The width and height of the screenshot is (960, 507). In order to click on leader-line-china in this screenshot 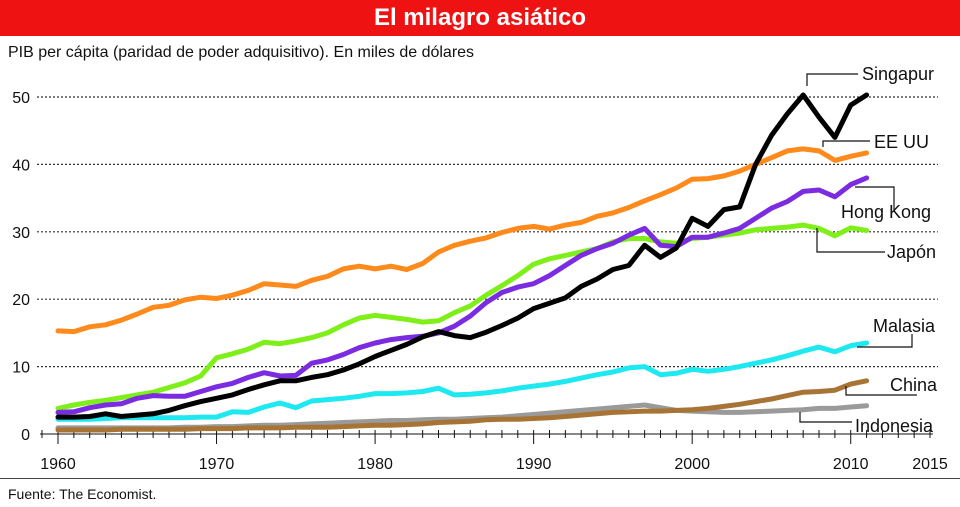, I will do `click(881, 391)`.